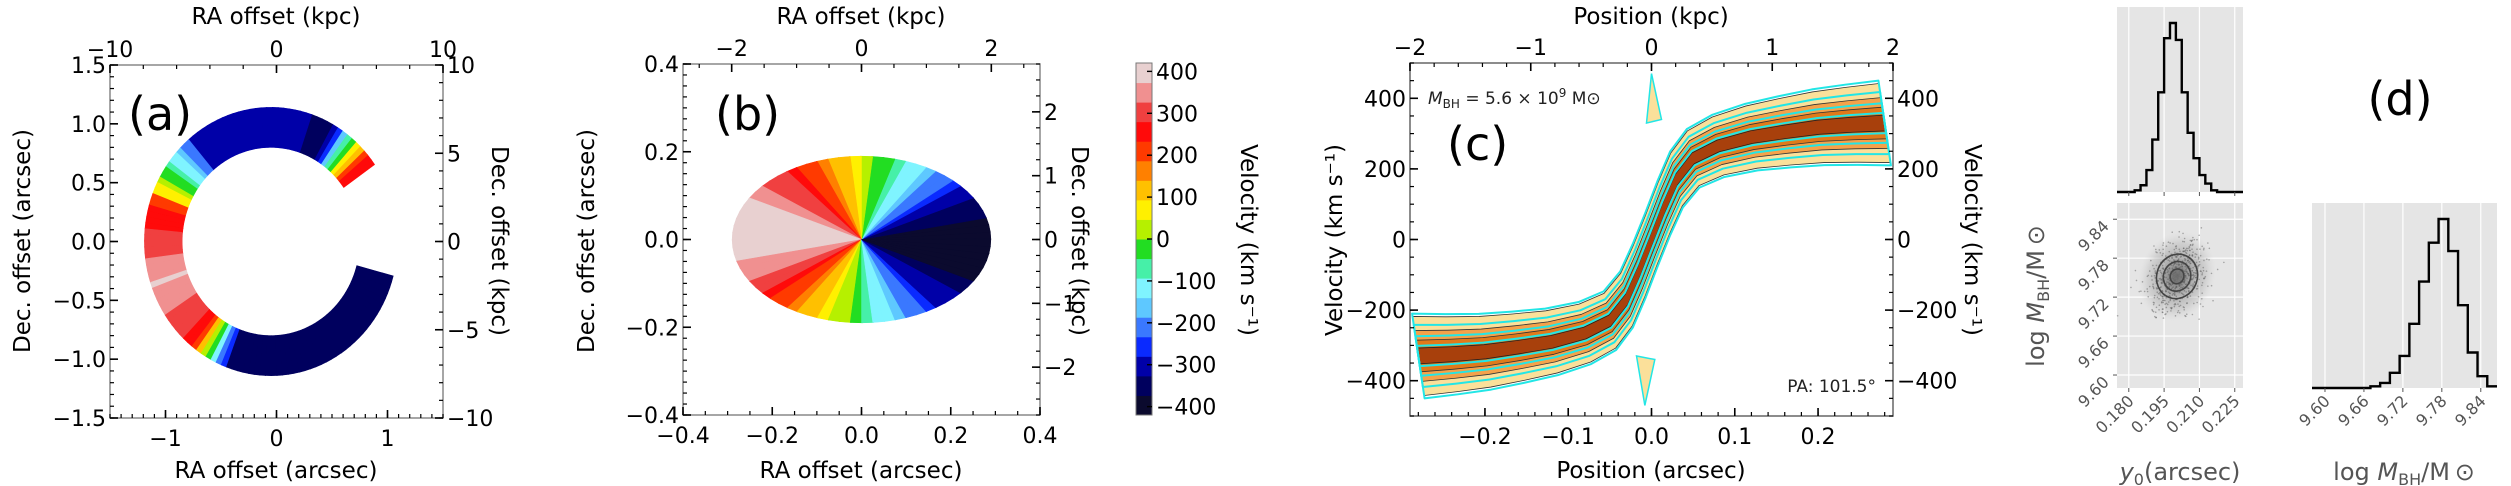  What do you see at coordinates (388, 439) in the screenshot?
I see `x-tick-label: 1` at bounding box center [388, 439].